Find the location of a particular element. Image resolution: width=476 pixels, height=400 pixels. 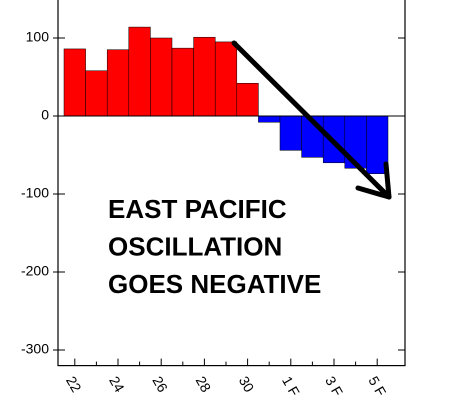

x-tick-label: 5 F is located at coordinates (377, 386).